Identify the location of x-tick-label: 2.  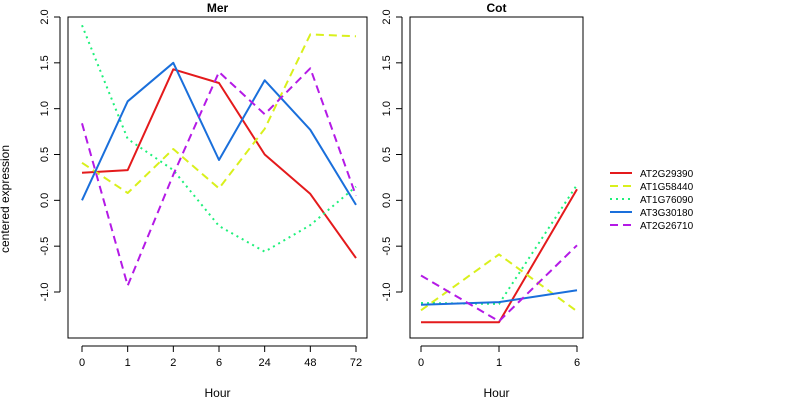
(173, 363).